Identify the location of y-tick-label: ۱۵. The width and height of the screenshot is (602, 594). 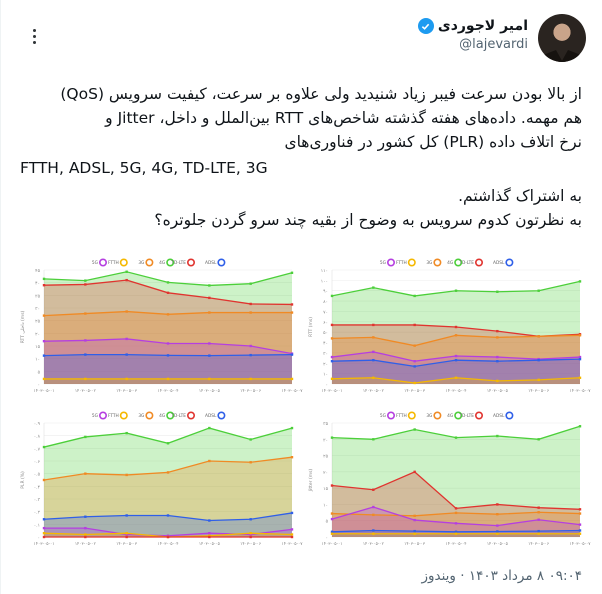
(37, 347).